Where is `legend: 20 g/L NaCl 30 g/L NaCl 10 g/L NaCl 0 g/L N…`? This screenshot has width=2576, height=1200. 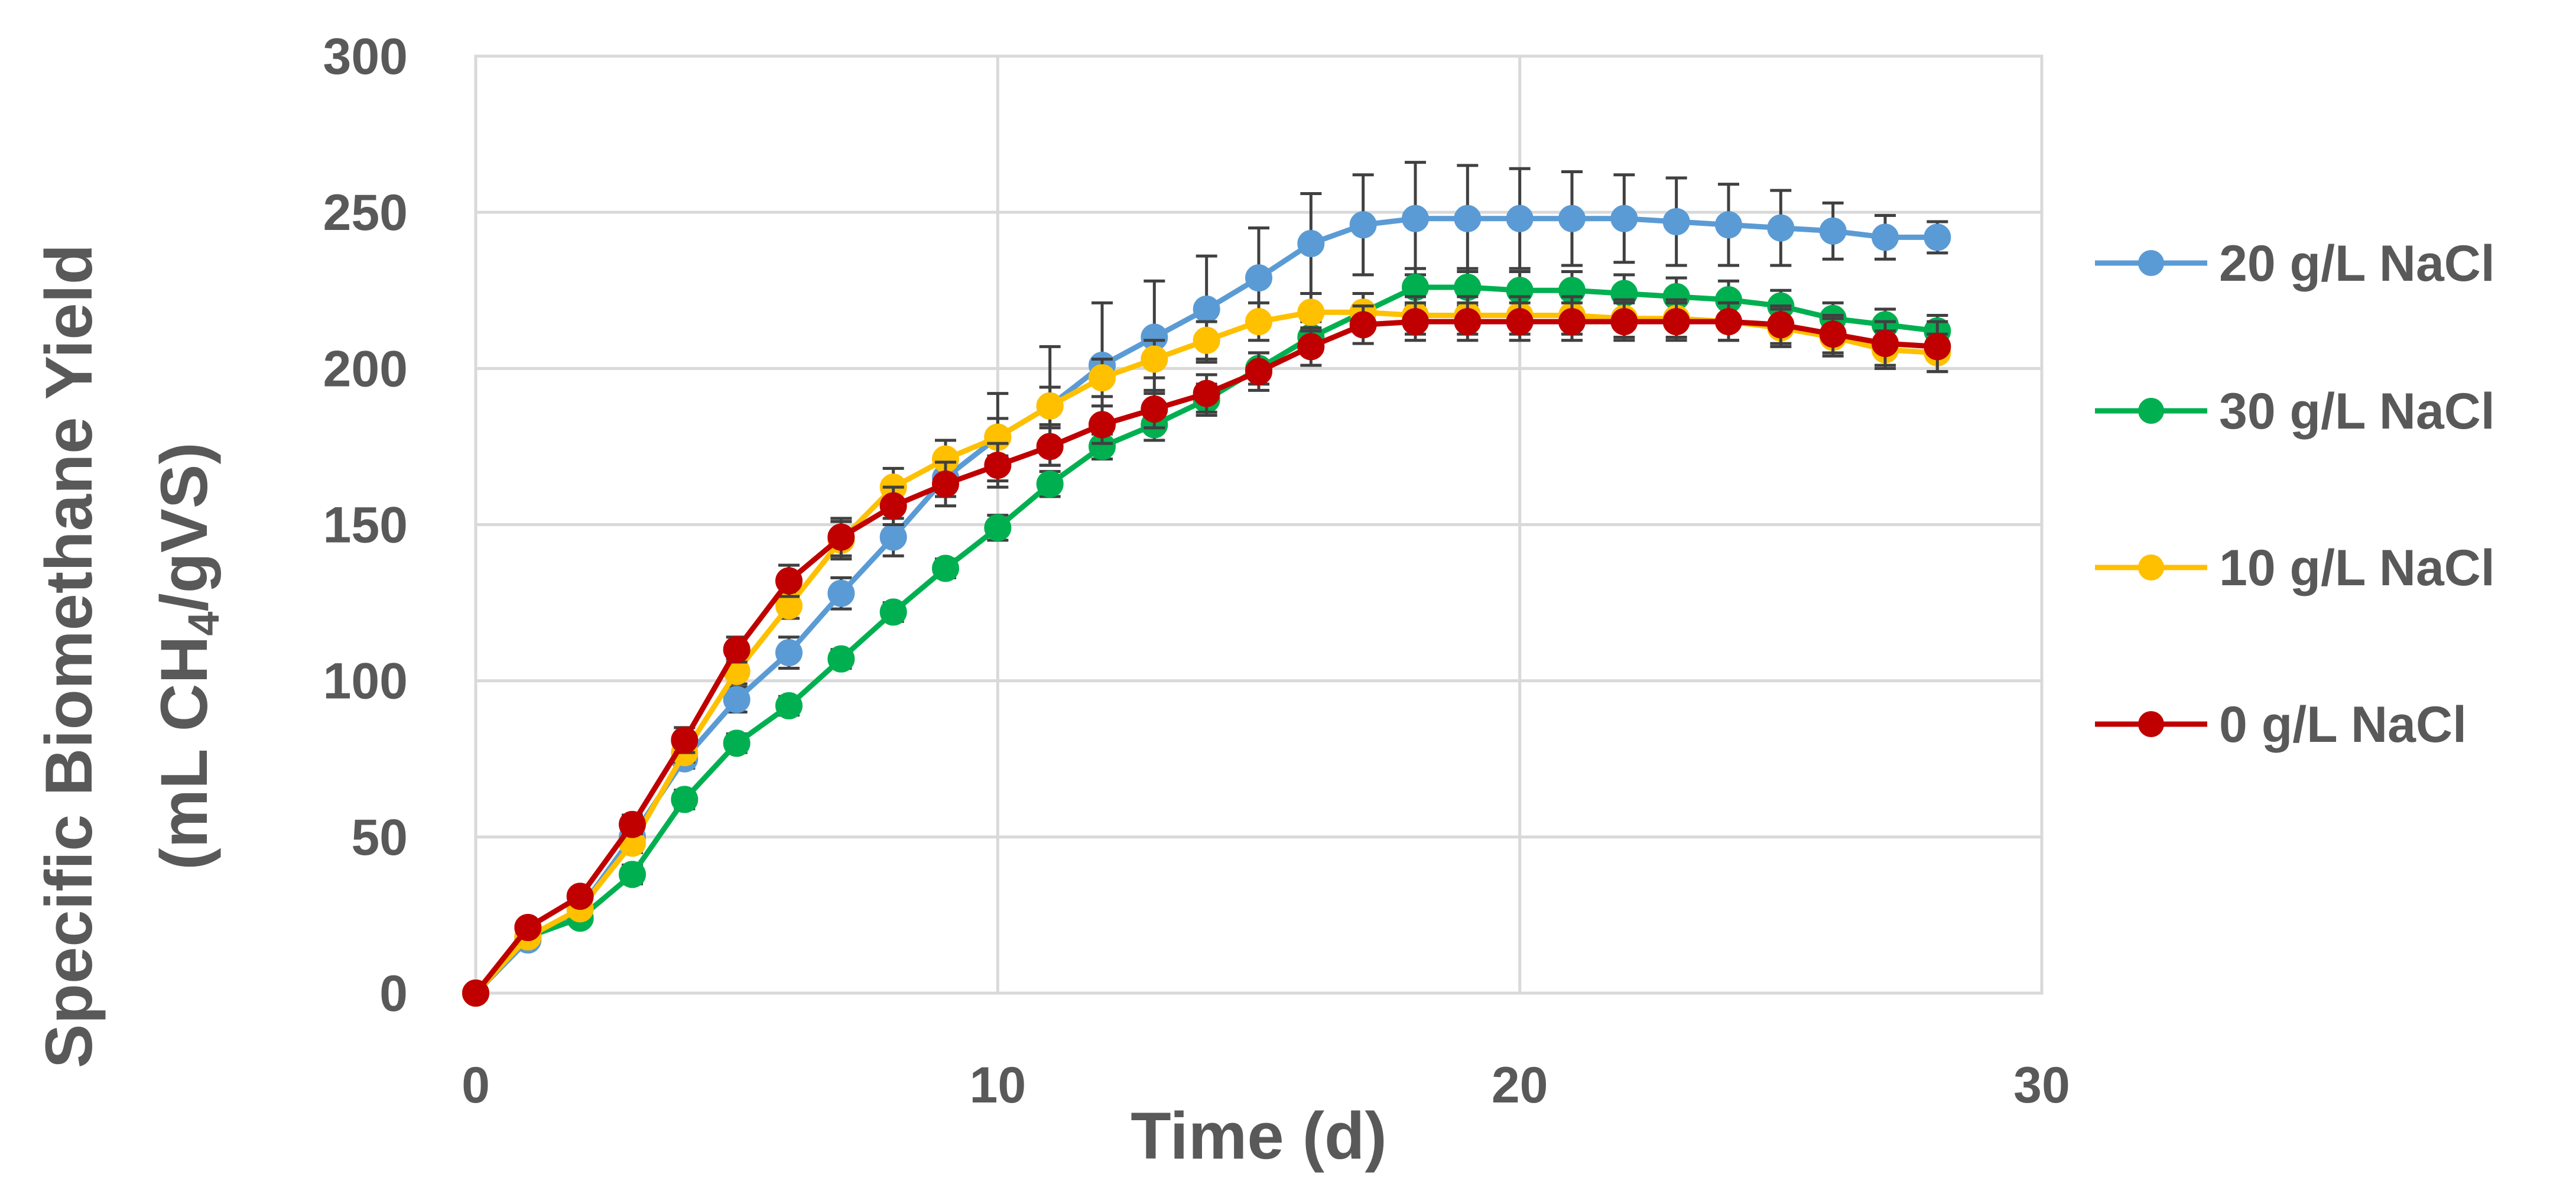 legend: 20 g/L NaCl 30 g/L NaCl 10 g/L NaCl 0 g/L N… is located at coordinates (2295, 494).